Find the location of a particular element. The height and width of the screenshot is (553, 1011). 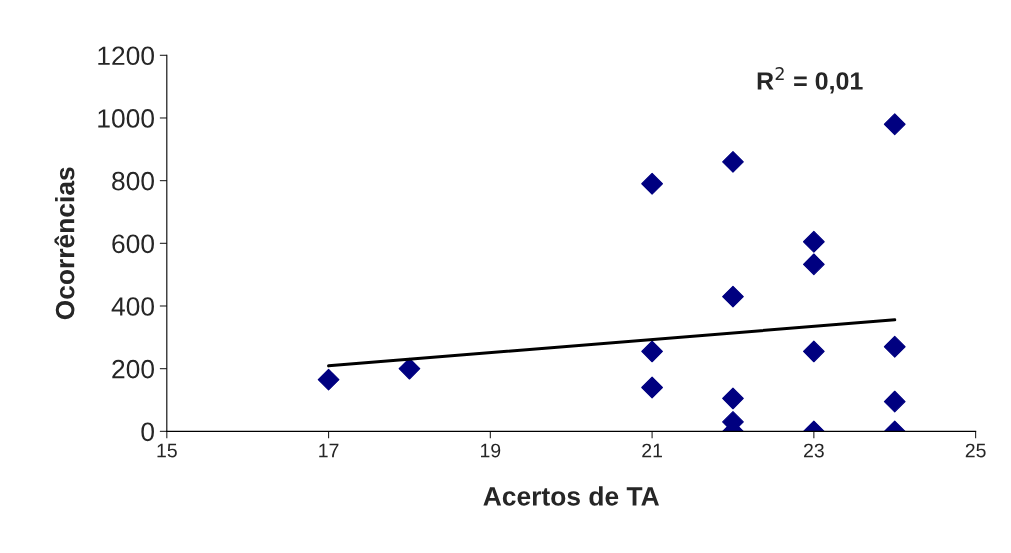

annotation: R$^{2}$ = 0,01 is located at coordinates (810, 80).